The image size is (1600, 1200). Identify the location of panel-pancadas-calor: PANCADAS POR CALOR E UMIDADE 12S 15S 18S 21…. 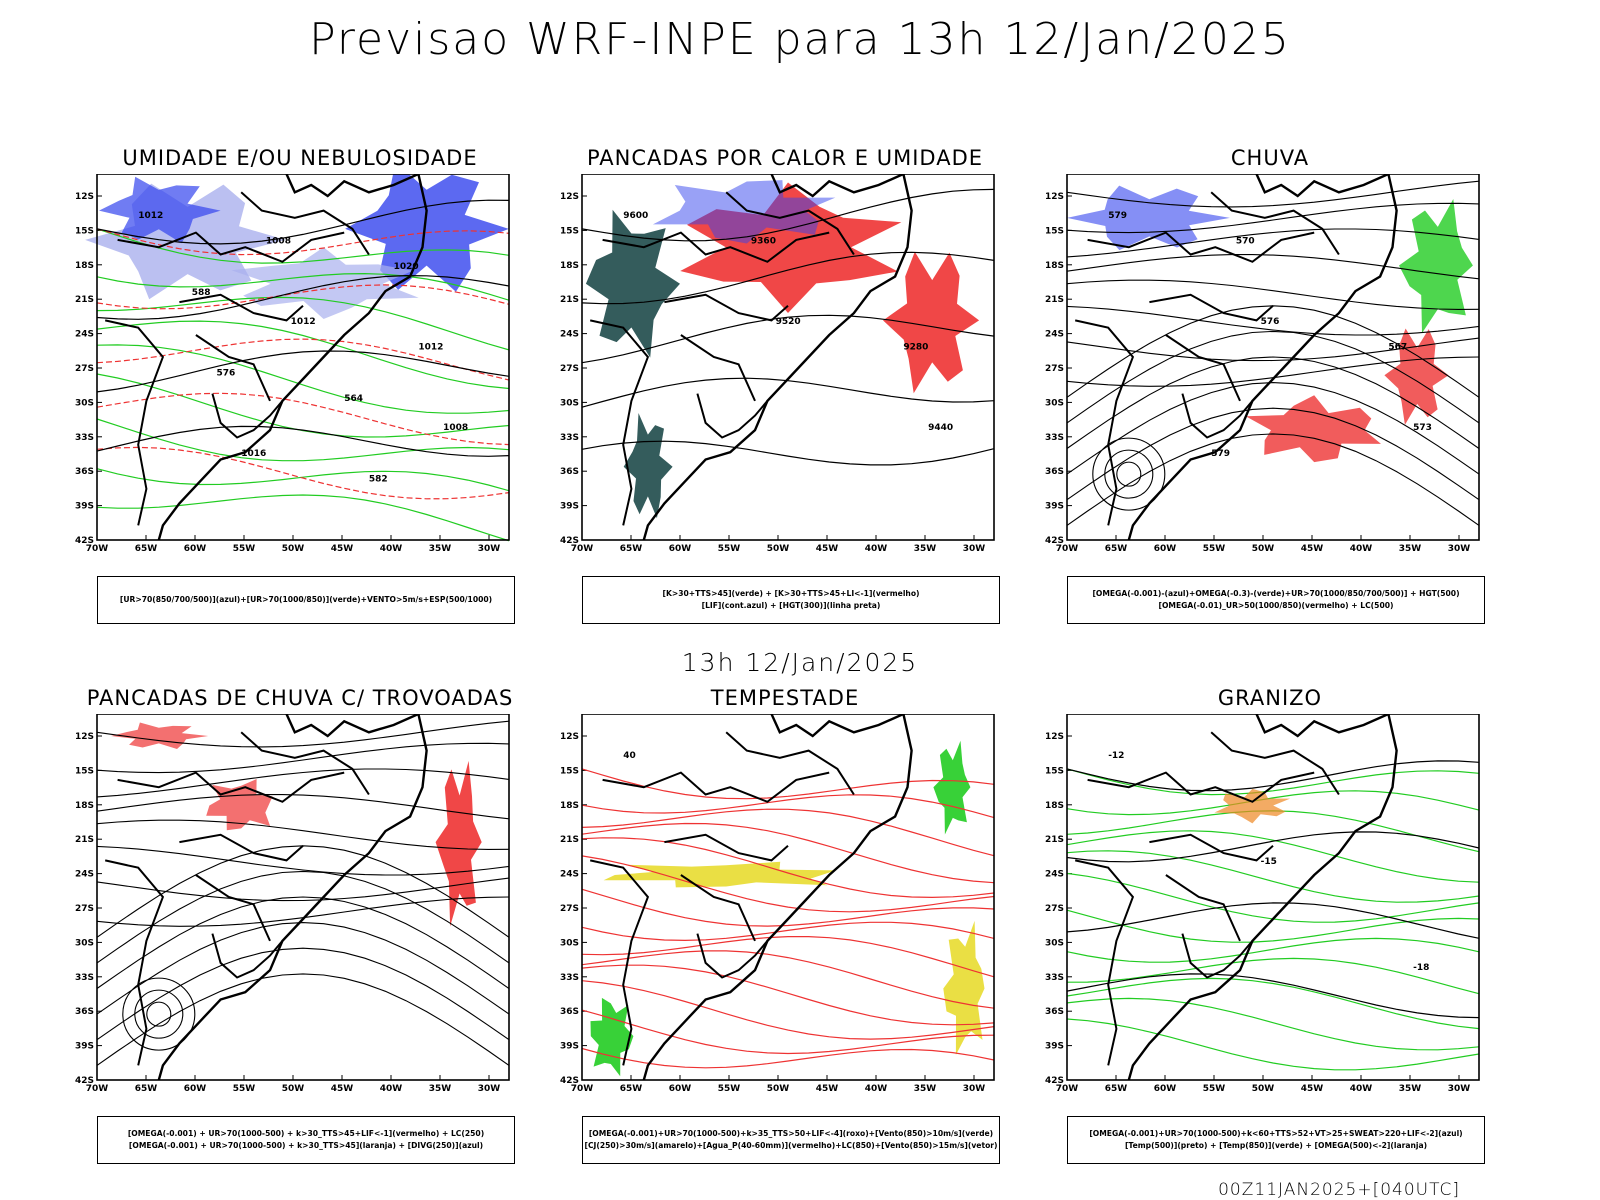
(785, 385).